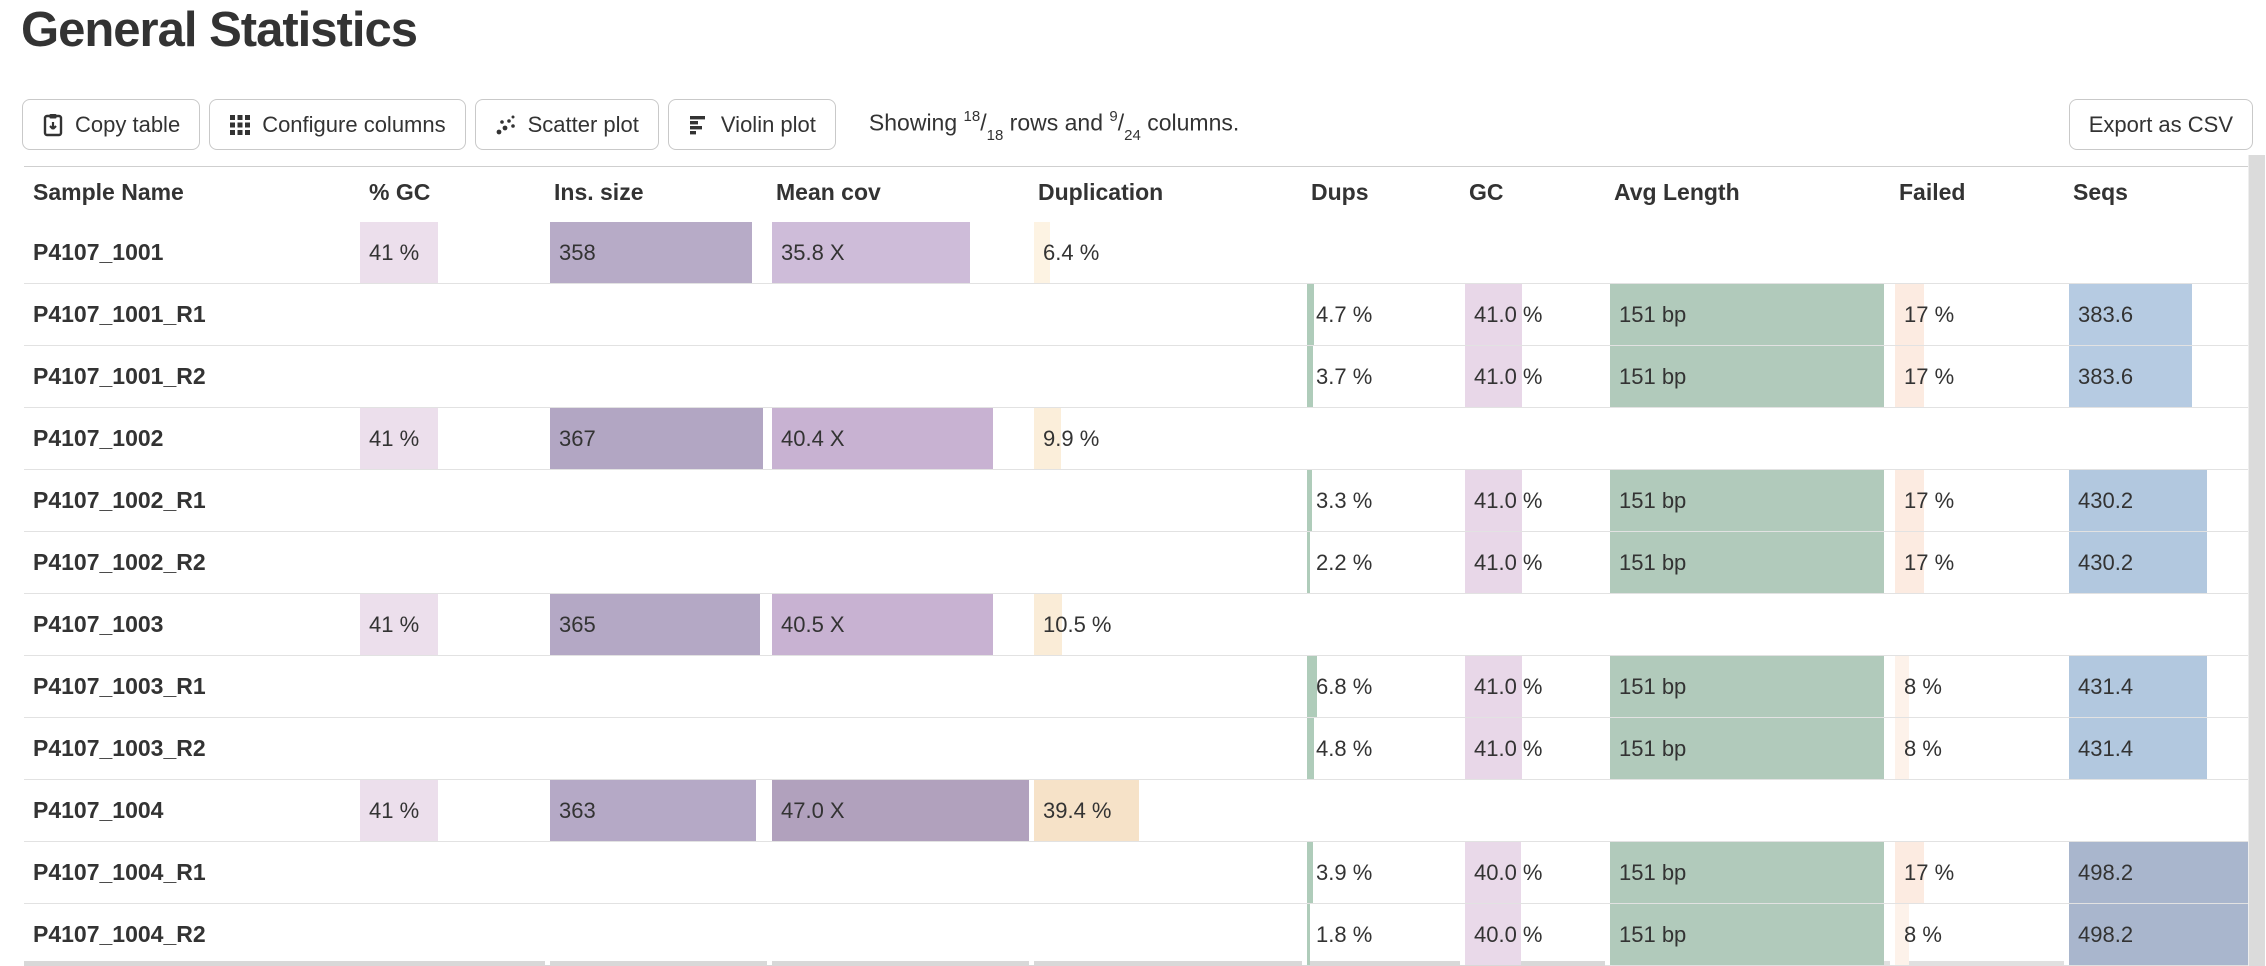 Image resolution: width=2266 pixels, height=966 pixels. I want to click on sample-name-cell: P4107_1004_R2, so click(192, 934).